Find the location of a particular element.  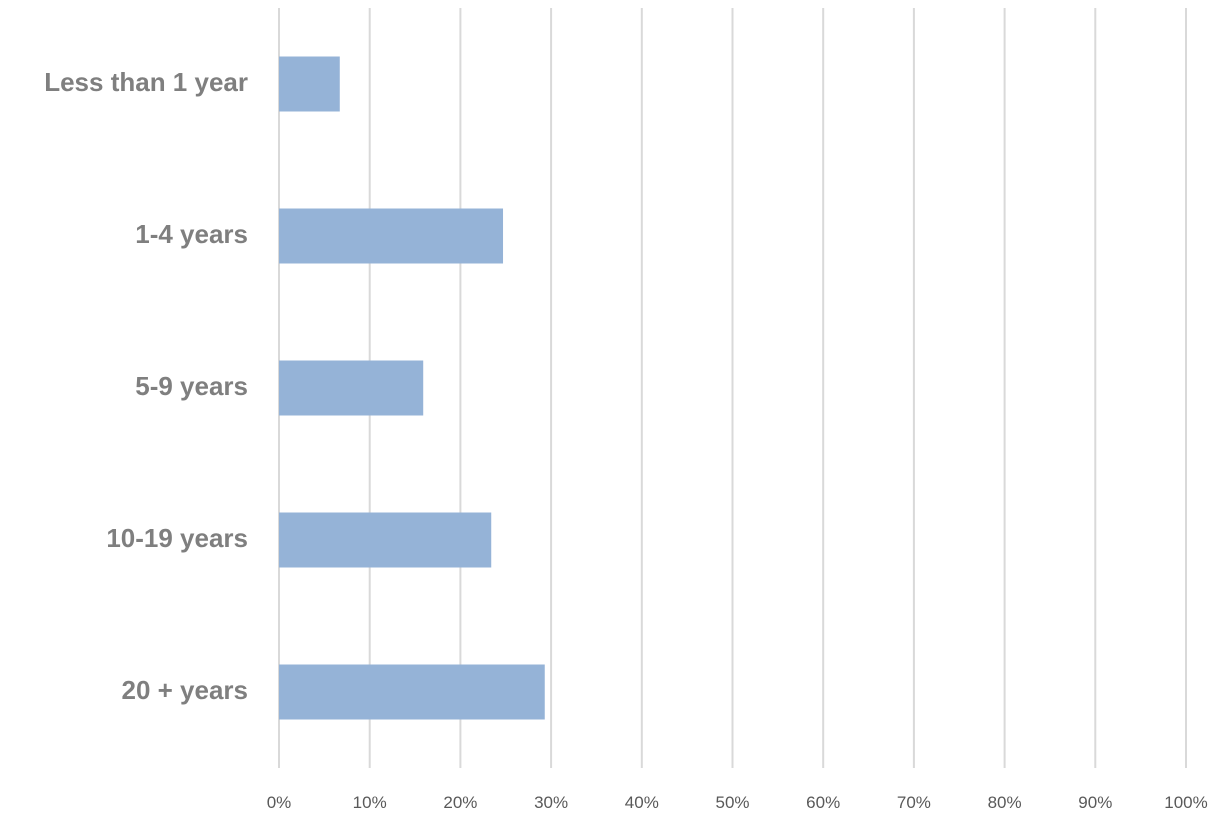

x-tick-label: 70% is located at coordinates (914, 802).